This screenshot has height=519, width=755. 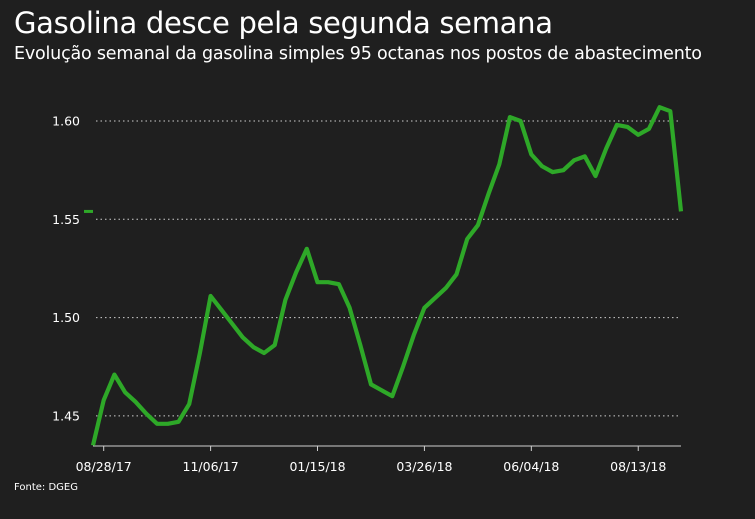 What do you see at coordinates (531, 466) in the screenshot?
I see `x-tick-label: 06/04/18` at bounding box center [531, 466].